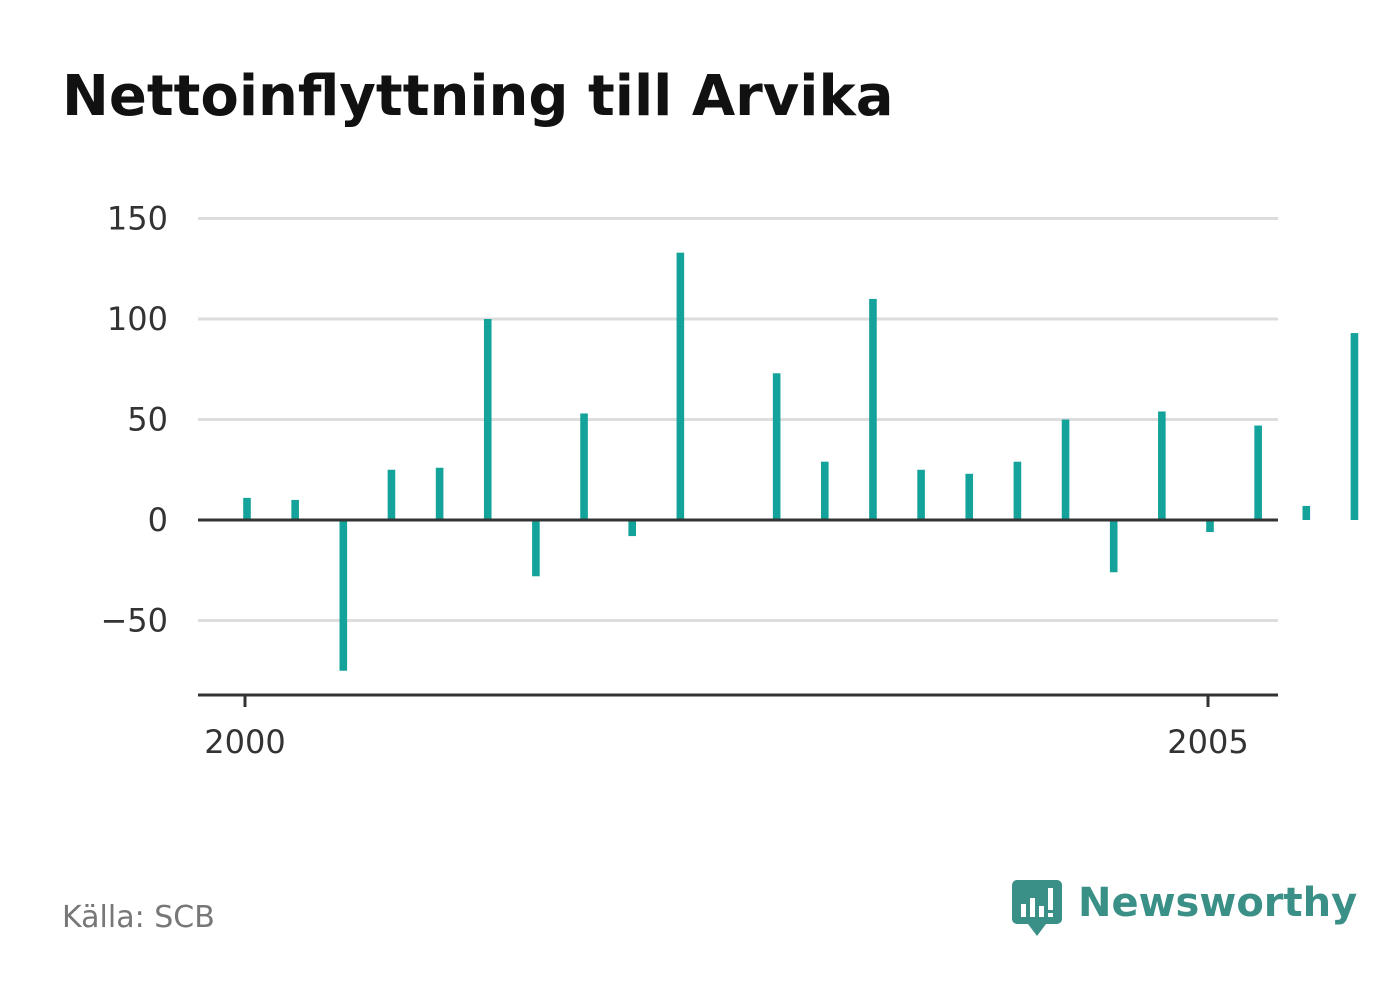 The width and height of the screenshot is (1382, 999). What do you see at coordinates (158, 520) in the screenshot?
I see `y-tick-label: 0` at bounding box center [158, 520].